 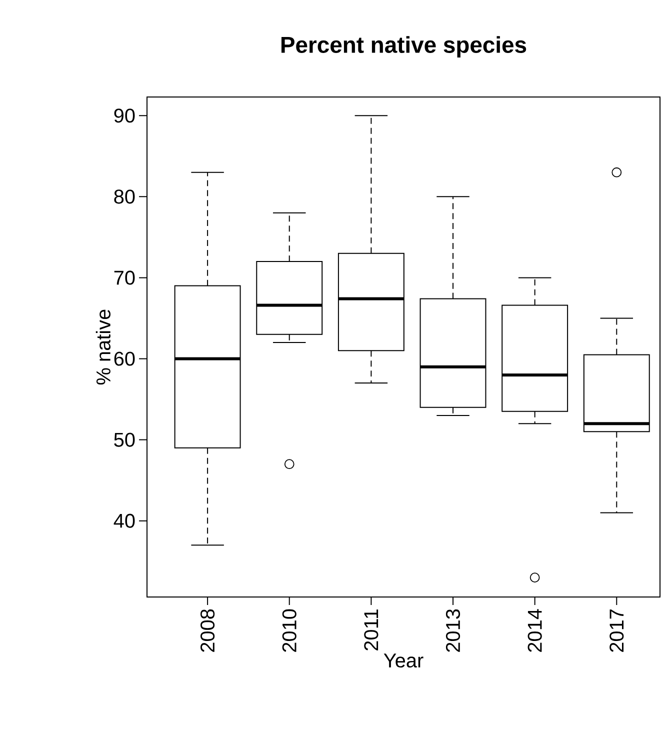 I want to click on y-tick-label: 40, so click(x=124, y=521).